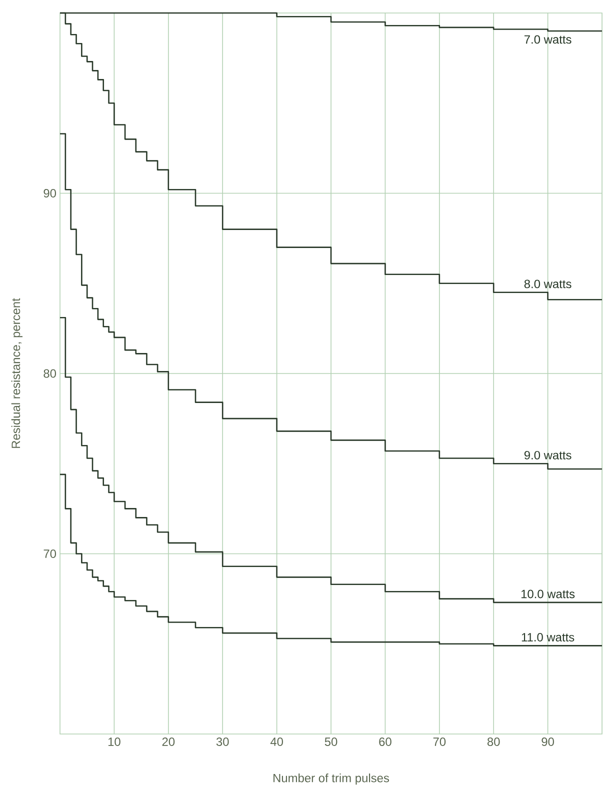 This screenshot has width=603, height=795. Describe the element at coordinates (50, 554) in the screenshot. I see `y-tick-label: 70` at that location.